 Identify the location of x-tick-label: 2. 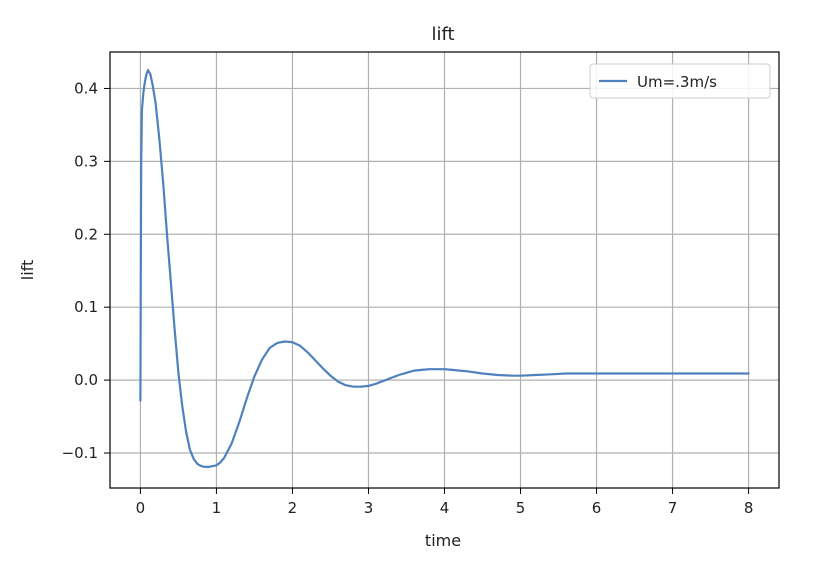
(293, 508).